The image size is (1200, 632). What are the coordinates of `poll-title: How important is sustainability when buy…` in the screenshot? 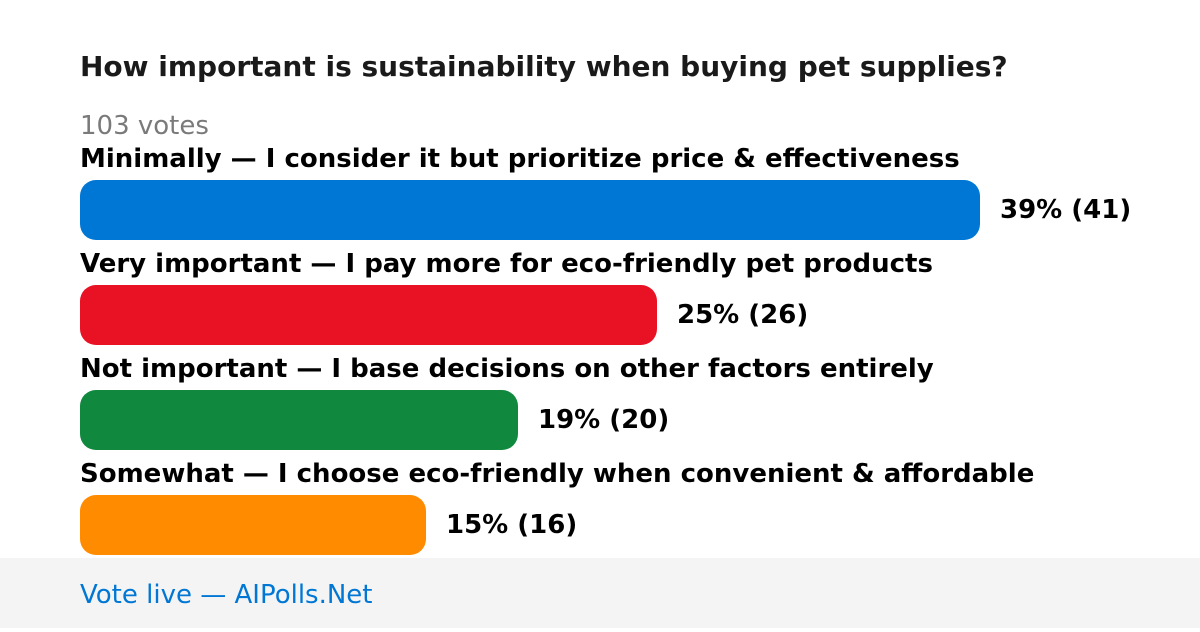 It's located at (544, 66).